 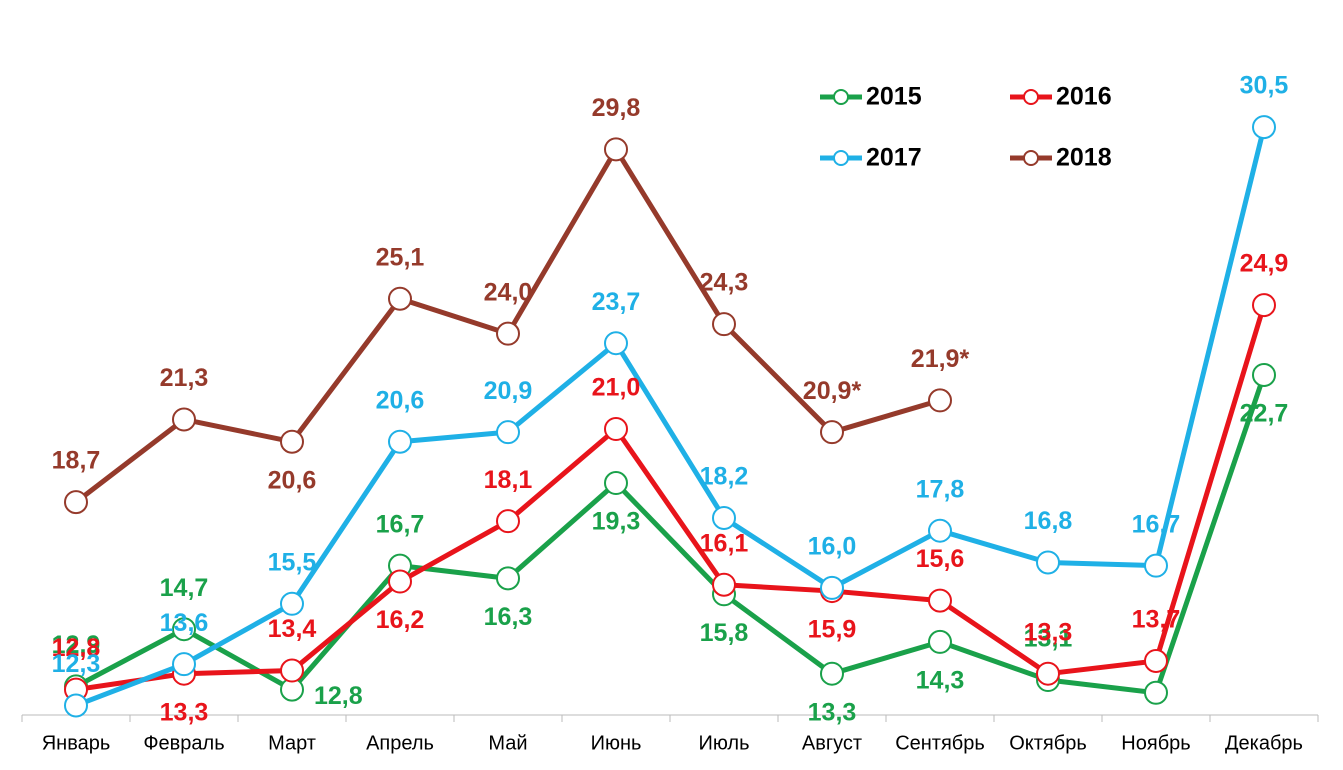 I want to click on x-tick-label: Декабрь, so click(x=1264, y=743).